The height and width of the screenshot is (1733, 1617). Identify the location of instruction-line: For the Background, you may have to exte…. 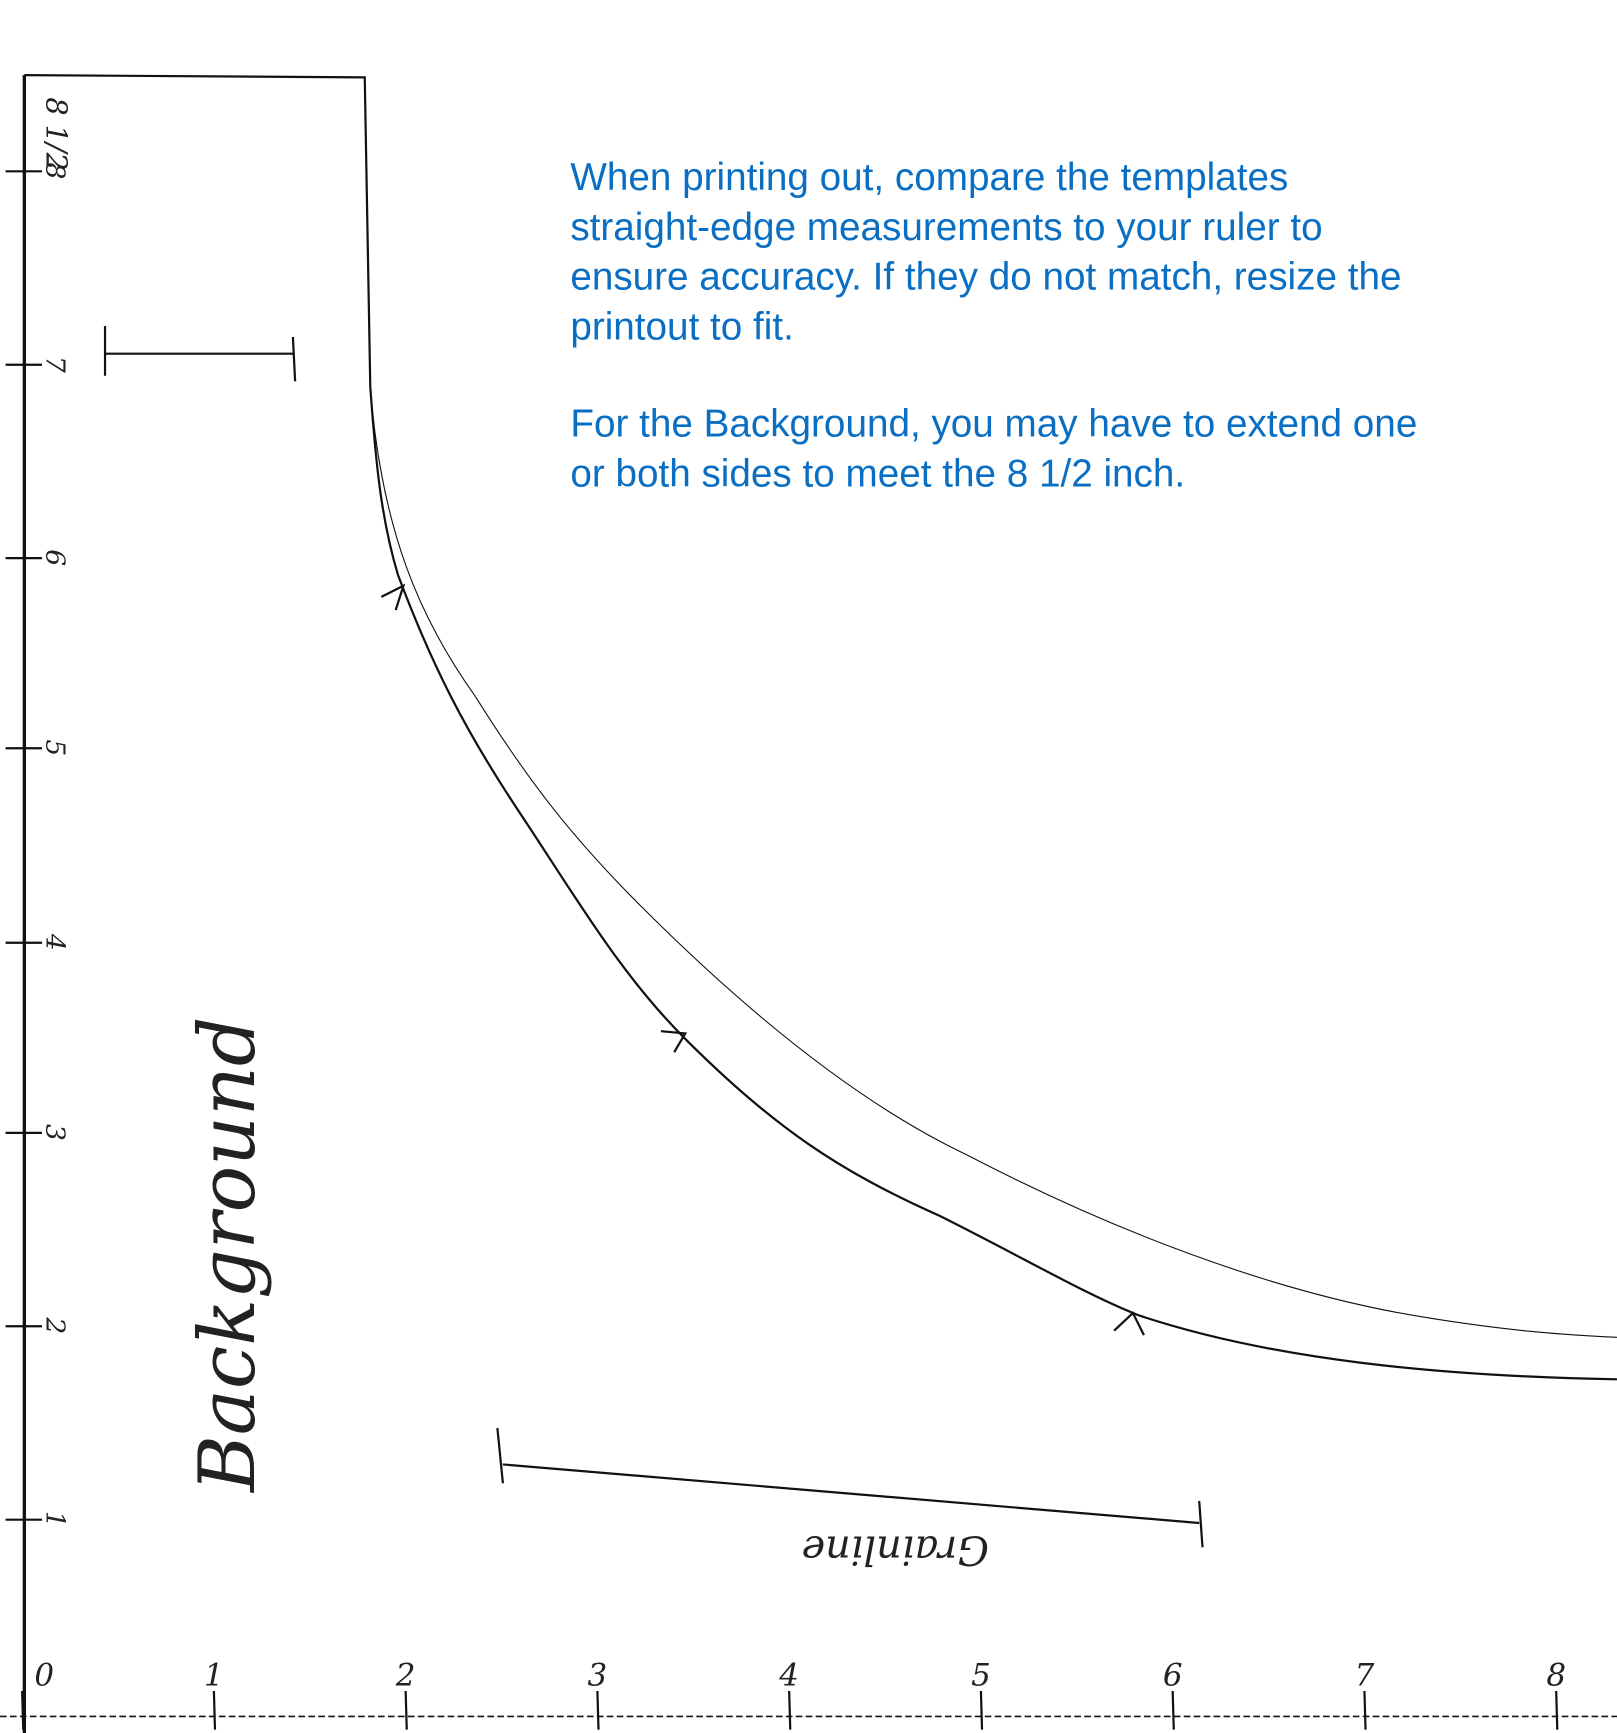
(993, 424).